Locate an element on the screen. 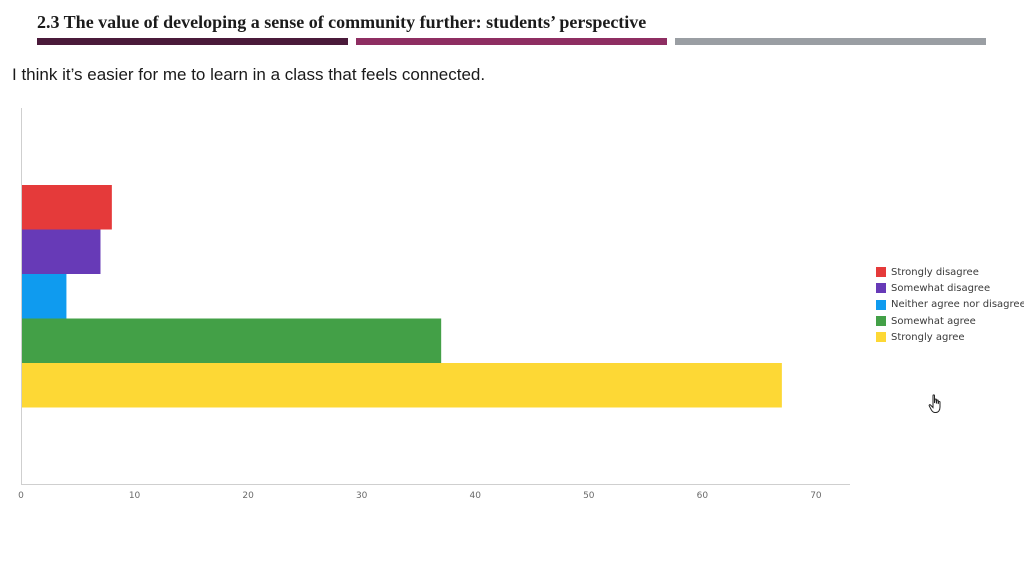 This screenshot has width=1024, height=576. legend-label: Somewhat disagree is located at coordinates (941, 288).